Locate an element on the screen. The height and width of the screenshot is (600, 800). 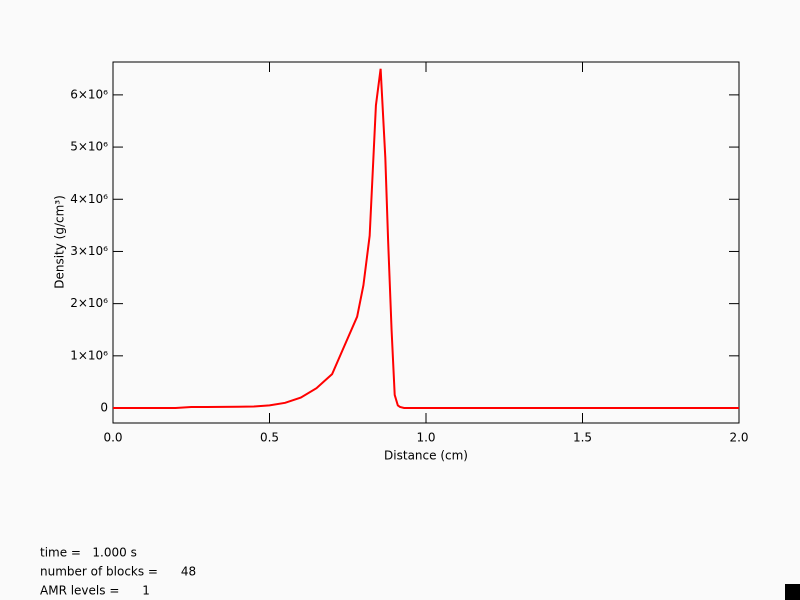
x-tick-label: 1.0 is located at coordinates (425, 438).